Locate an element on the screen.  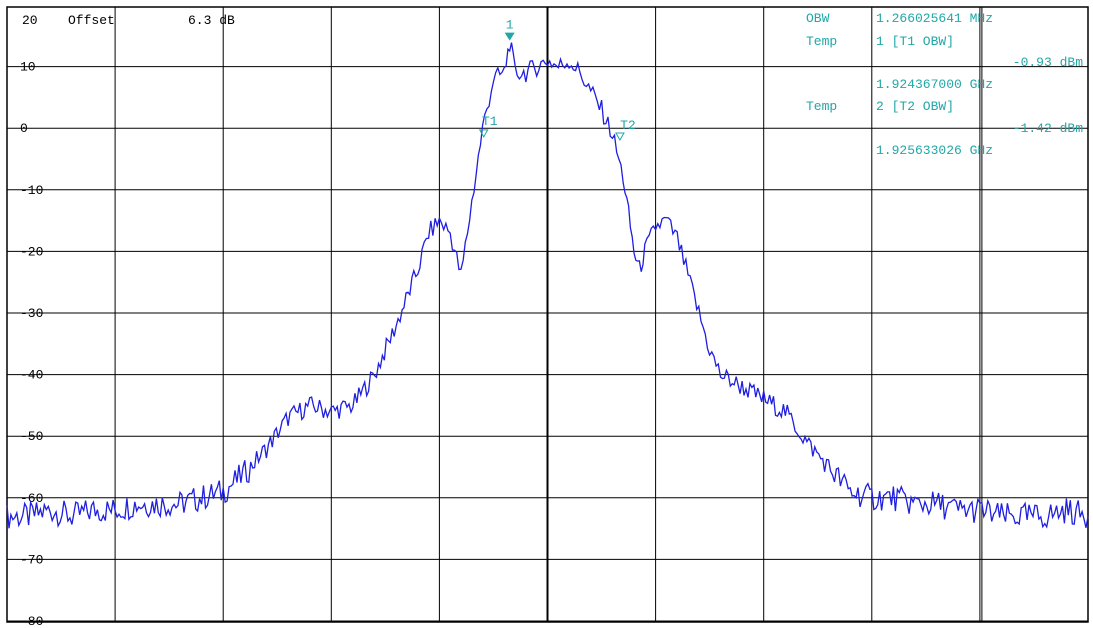
obw-label: OBW is located at coordinates (818, 18).